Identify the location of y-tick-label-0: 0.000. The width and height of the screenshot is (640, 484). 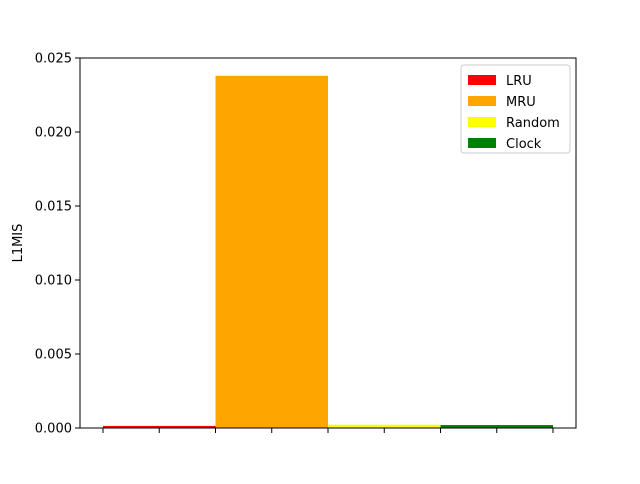
(53, 429).